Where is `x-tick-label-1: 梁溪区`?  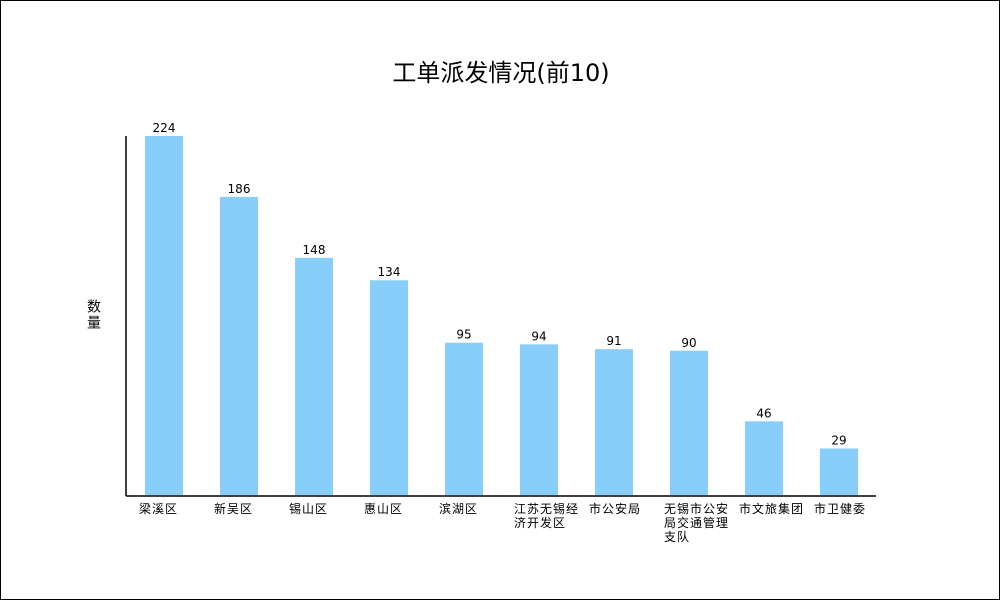
x-tick-label-1: 梁溪区 is located at coordinates (159, 509).